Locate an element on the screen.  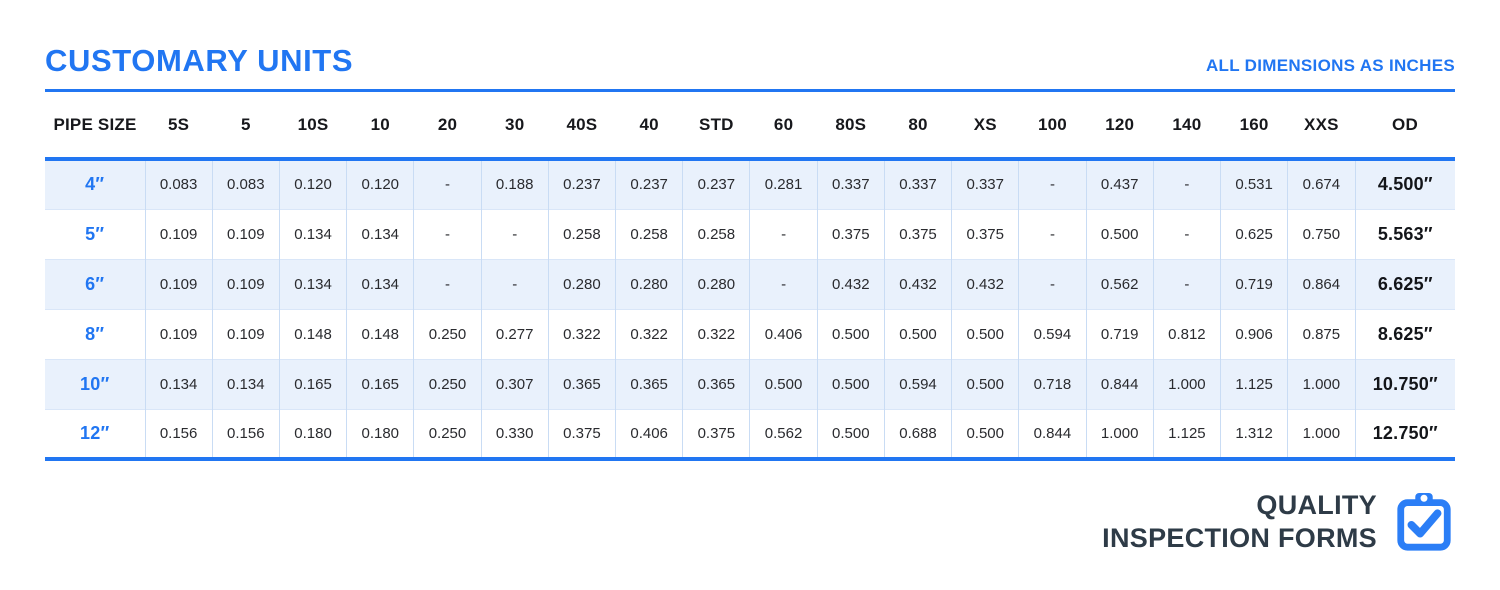
pipe-size-cell: 12″ is located at coordinates (95, 433).